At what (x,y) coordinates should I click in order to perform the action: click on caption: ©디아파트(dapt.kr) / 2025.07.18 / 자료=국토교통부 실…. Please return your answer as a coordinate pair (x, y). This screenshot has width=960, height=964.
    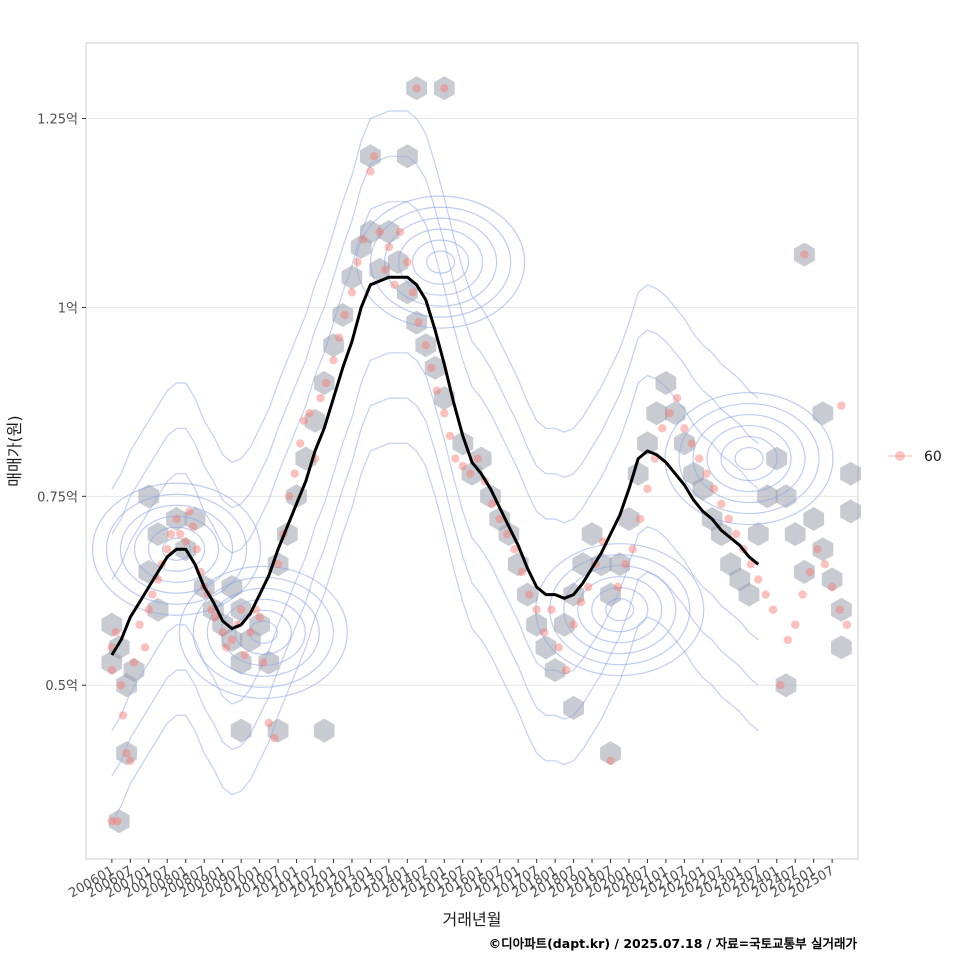
    Looking at the image, I should click on (673, 943).